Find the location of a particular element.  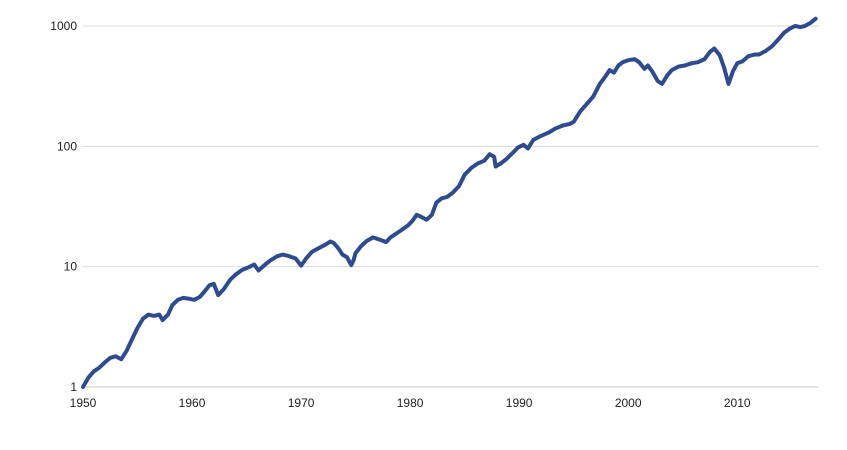

x-tick-label: 1990 is located at coordinates (519, 403).